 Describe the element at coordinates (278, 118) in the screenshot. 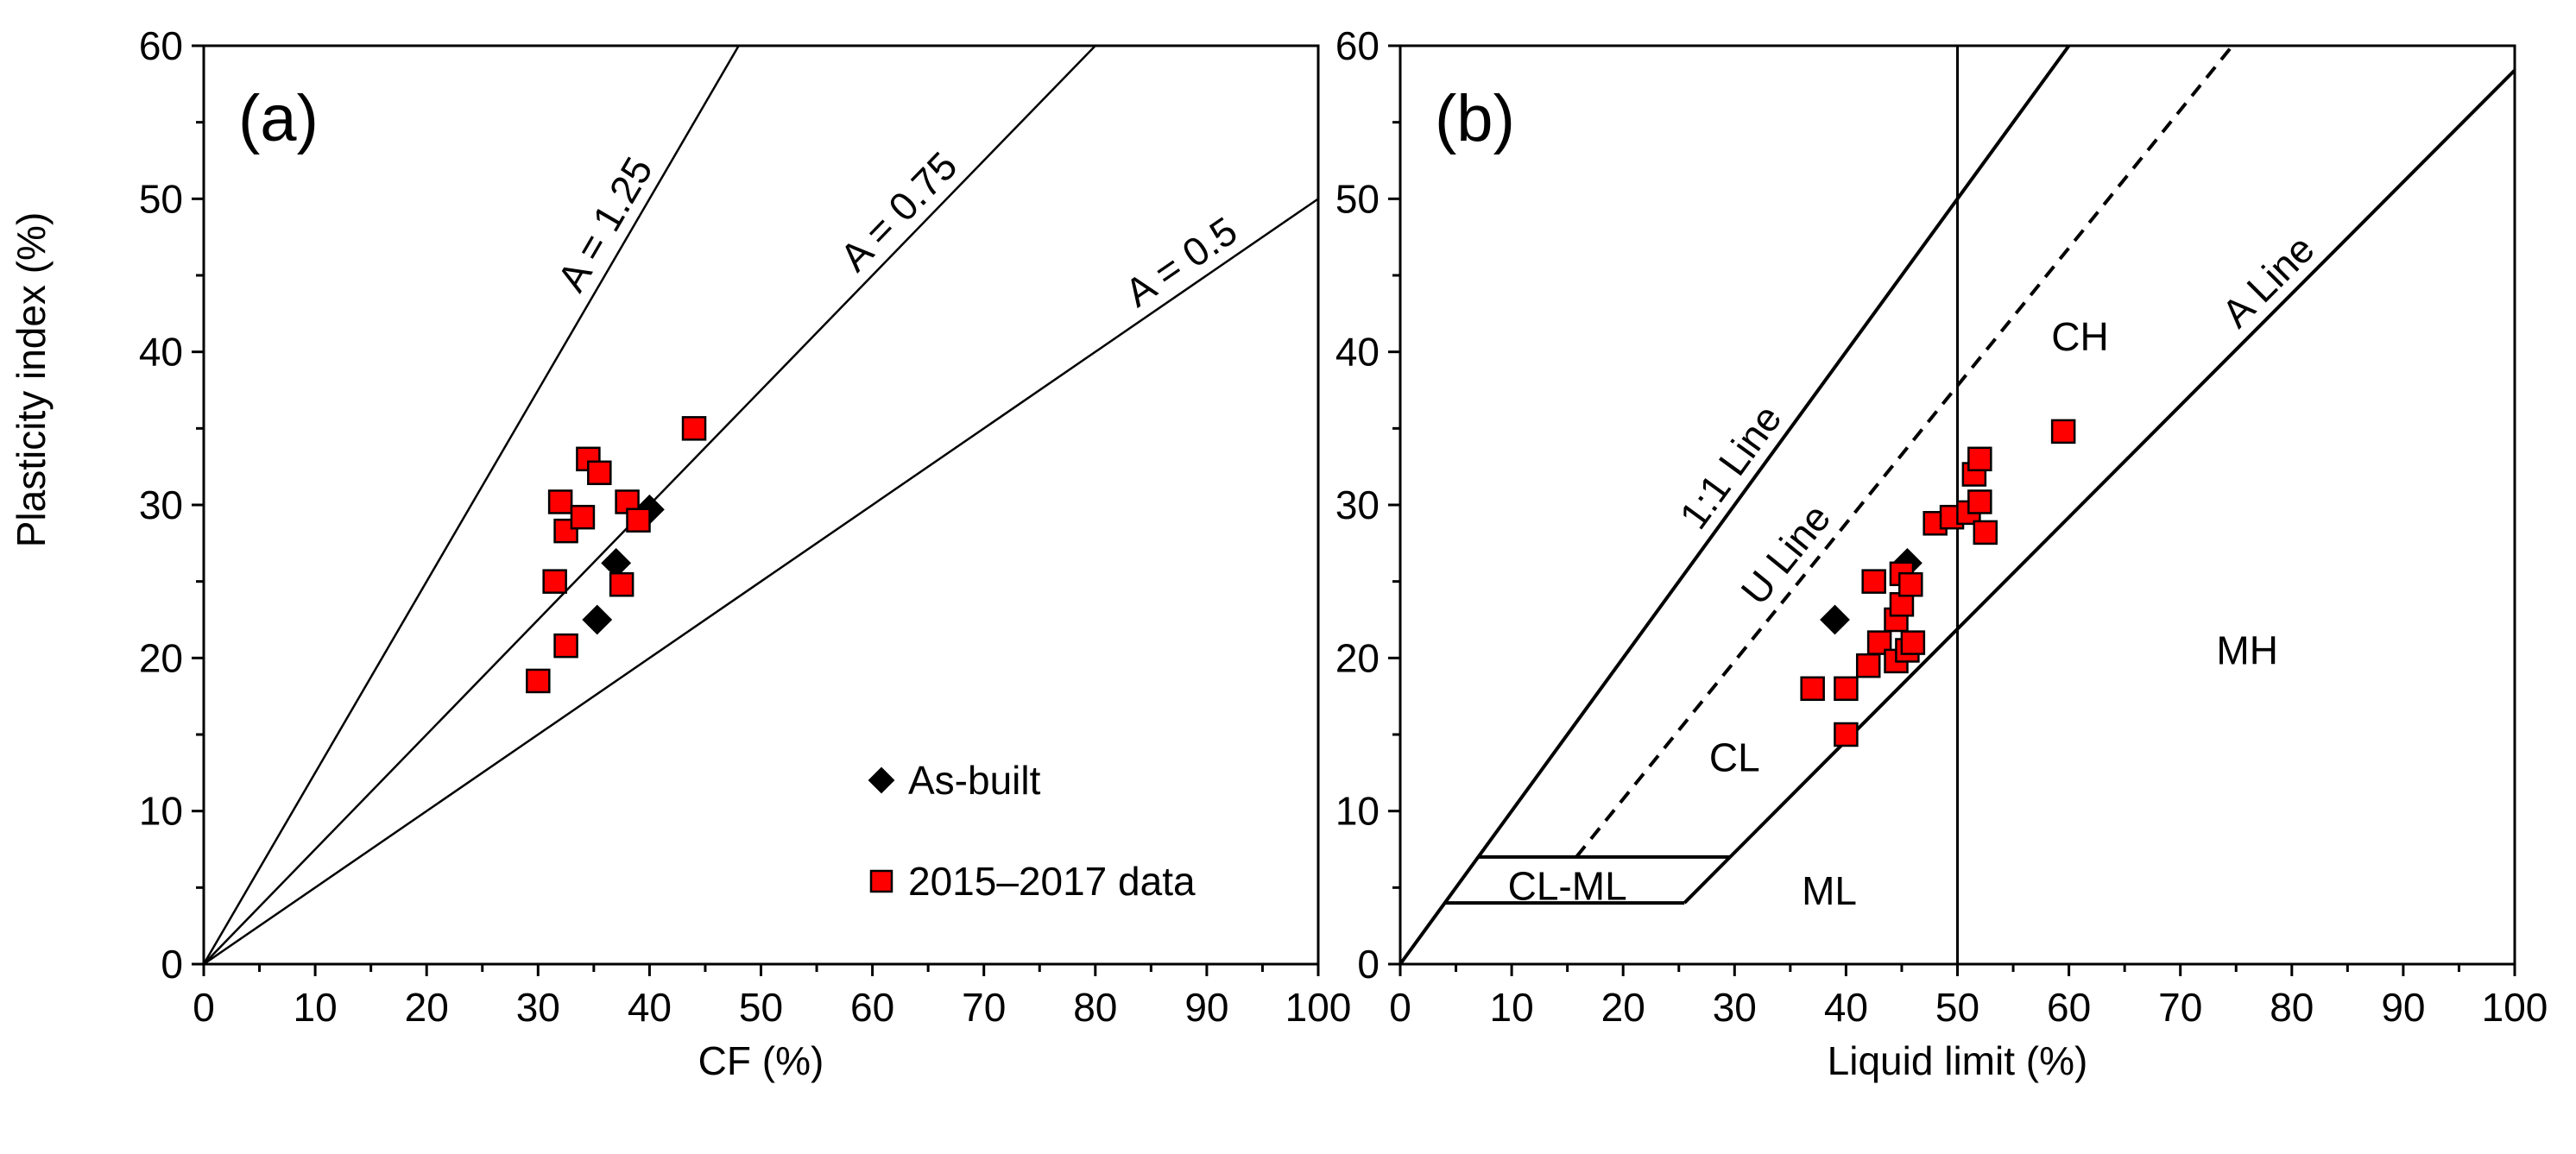

I see `panel-a-label: (a)` at that location.